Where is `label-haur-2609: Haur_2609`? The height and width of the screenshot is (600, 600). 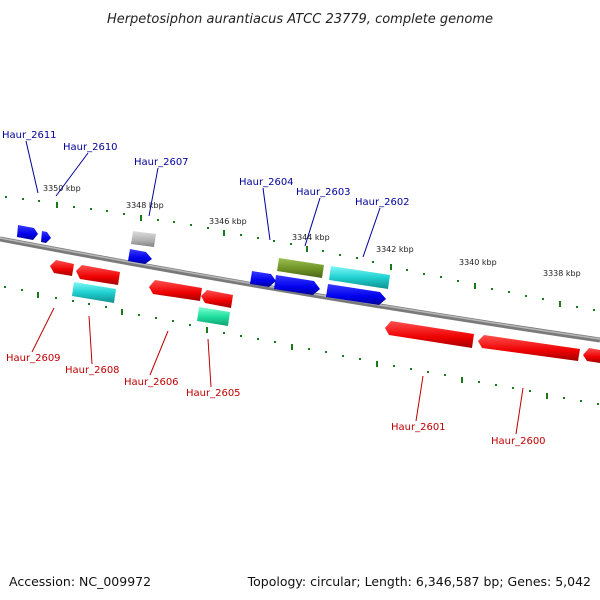 label-haur-2609: Haur_2609 is located at coordinates (33, 358).